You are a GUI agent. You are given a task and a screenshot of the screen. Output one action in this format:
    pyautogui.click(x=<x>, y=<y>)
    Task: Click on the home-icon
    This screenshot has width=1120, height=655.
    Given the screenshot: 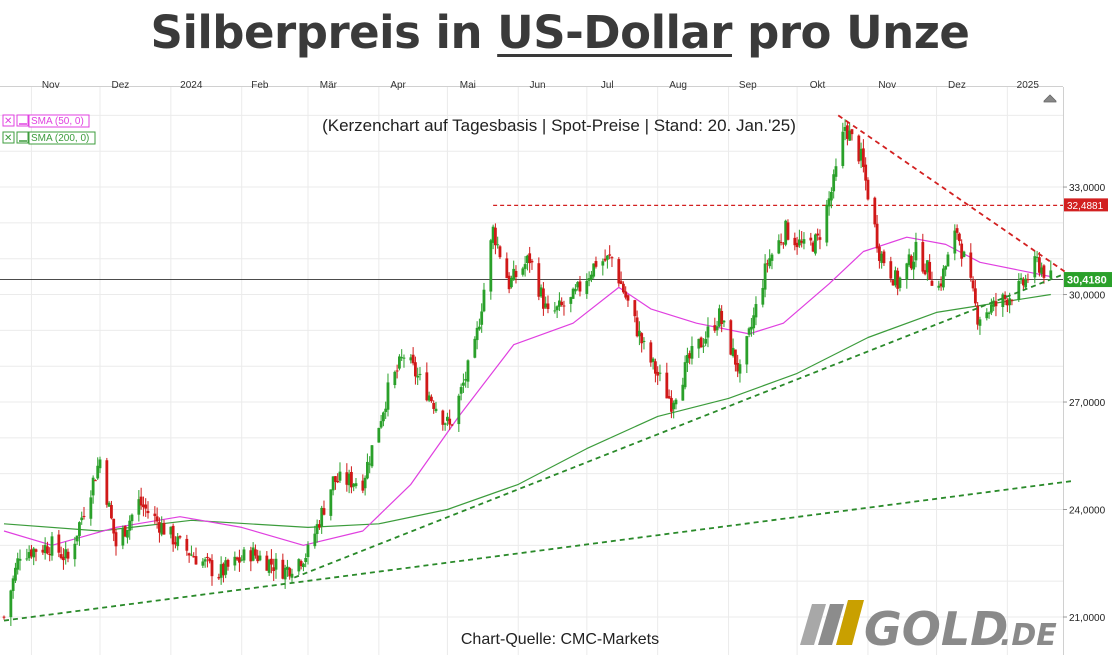 What is the action you would take?
    pyautogui.click(x=1050, y=98)
    